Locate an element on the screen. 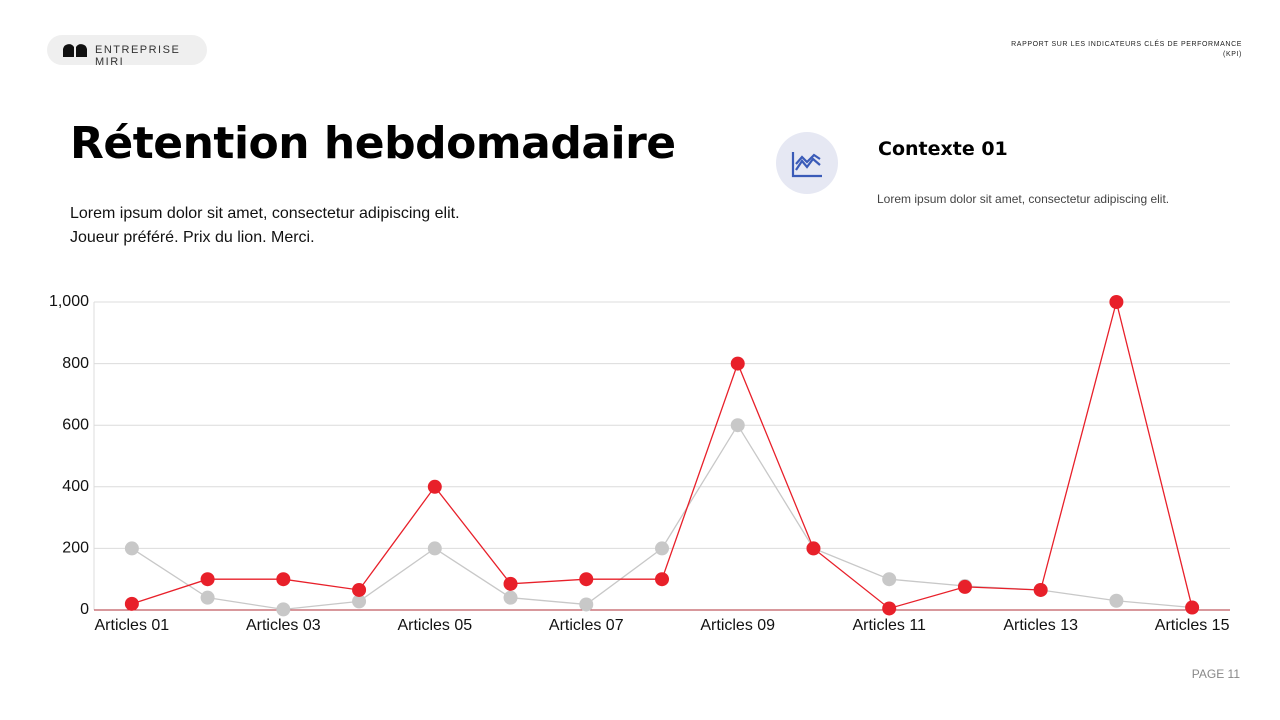 This screenshot has height=720, width=1280. page-number: PAGE 11 is located at coordinates (1215, 674).